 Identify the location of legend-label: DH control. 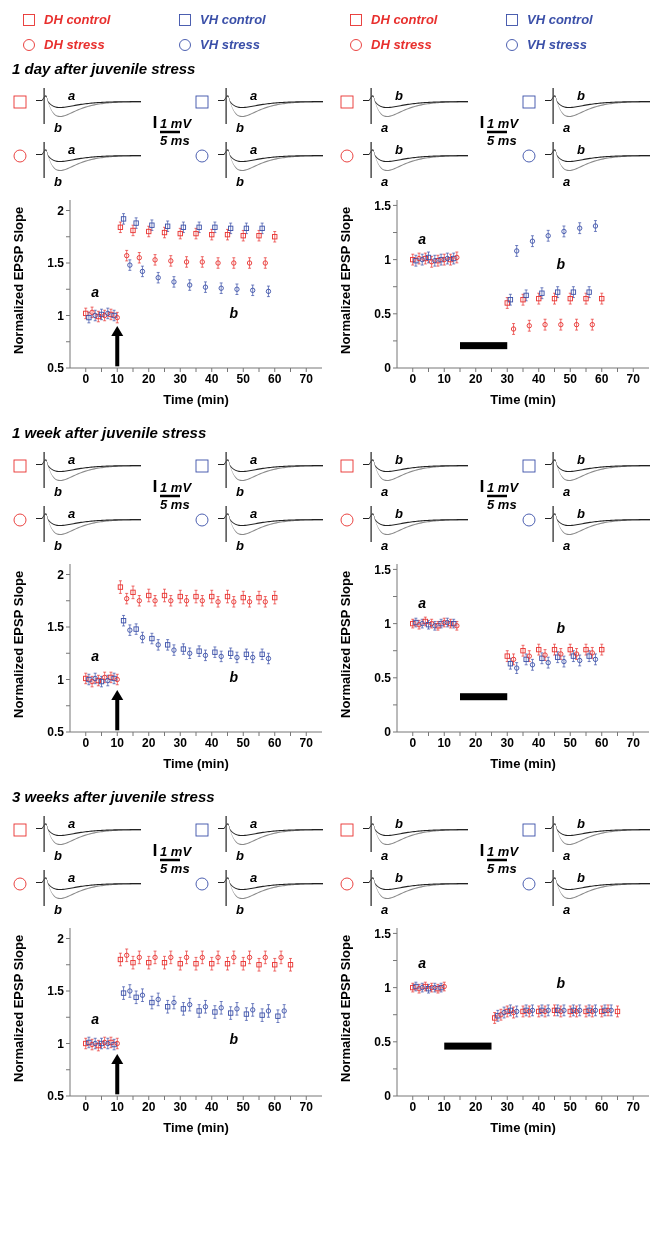
(404, 19).